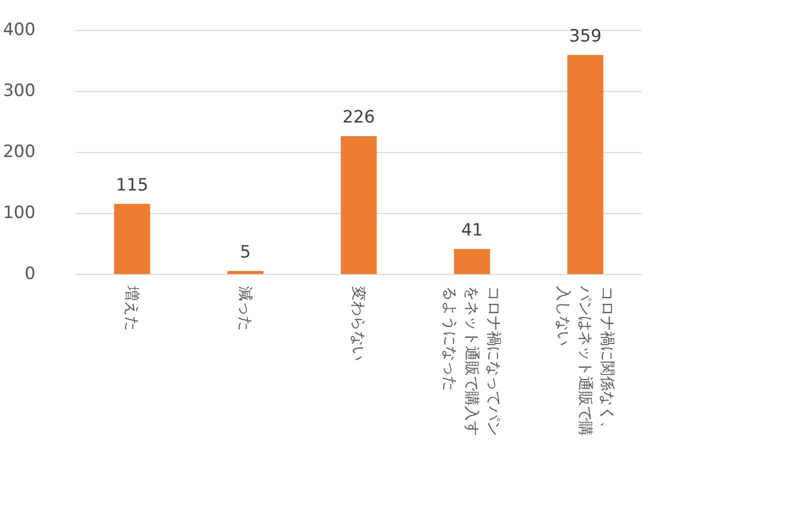 This screenshot has height=527, width=800. I want to click on data-label: 115, so click(132, 185).